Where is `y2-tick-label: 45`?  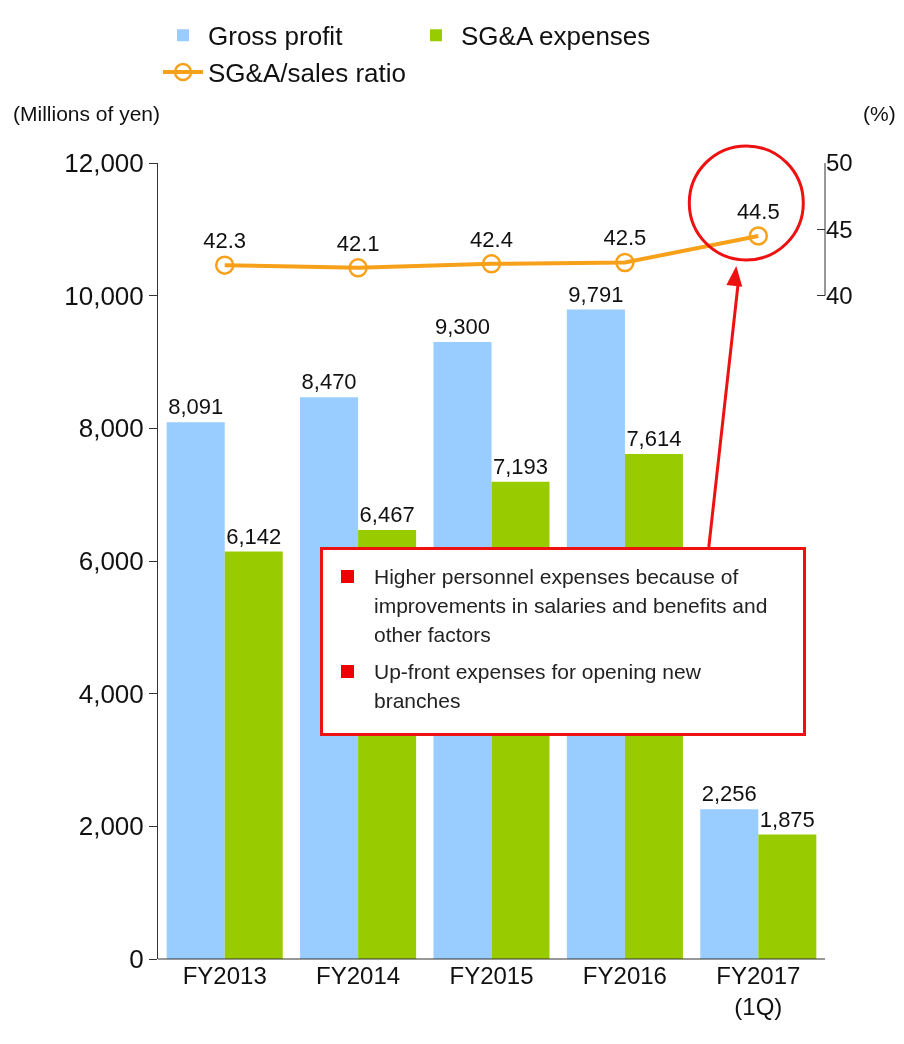
y2-tick-label: 45 is located at coordinates (839, 229).